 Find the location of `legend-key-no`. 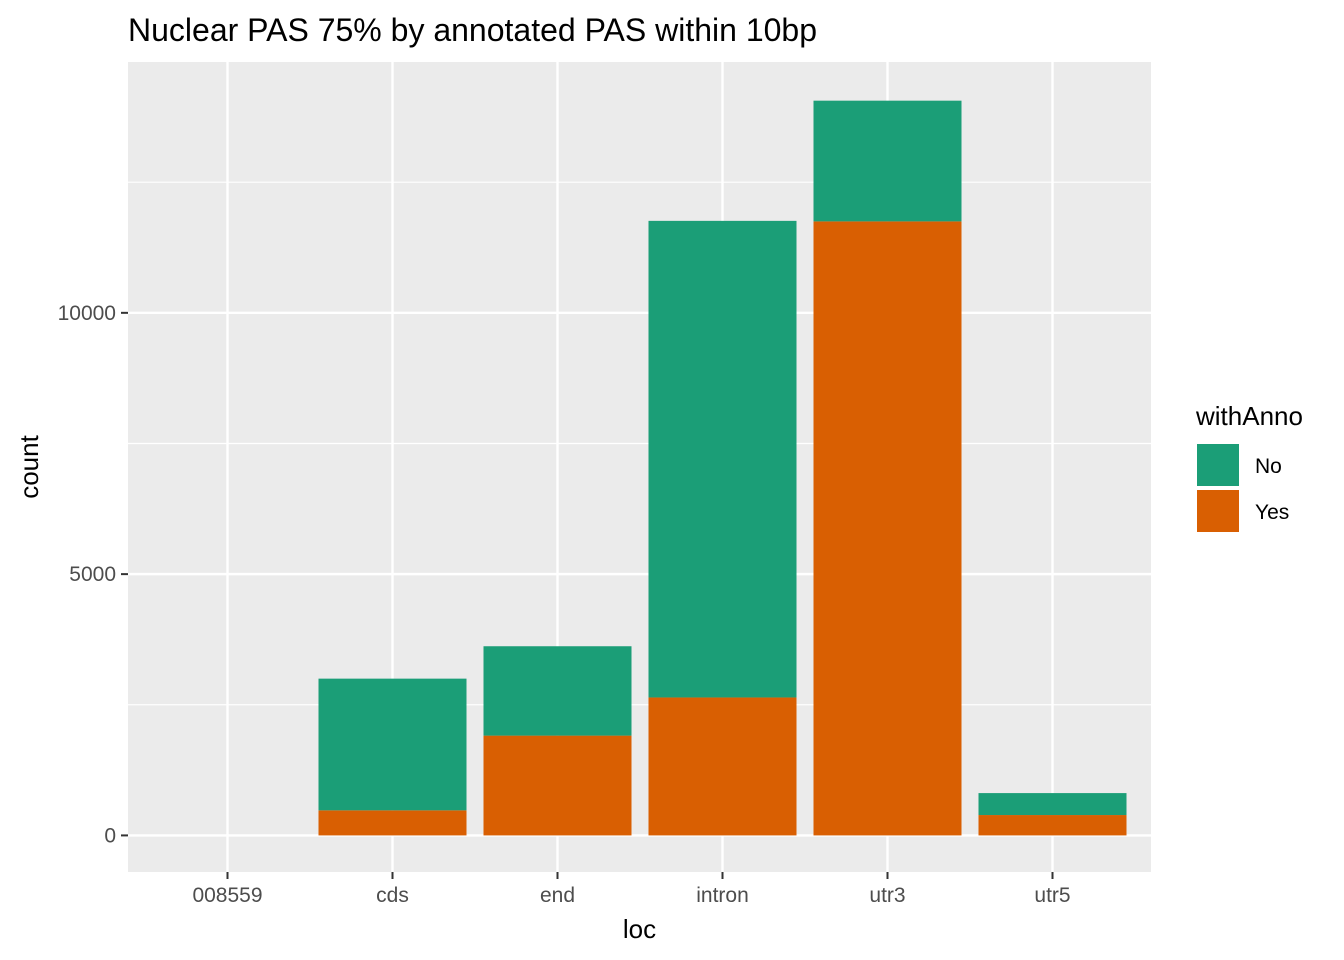

legend-key-no is located at coordinates (1218, 465).